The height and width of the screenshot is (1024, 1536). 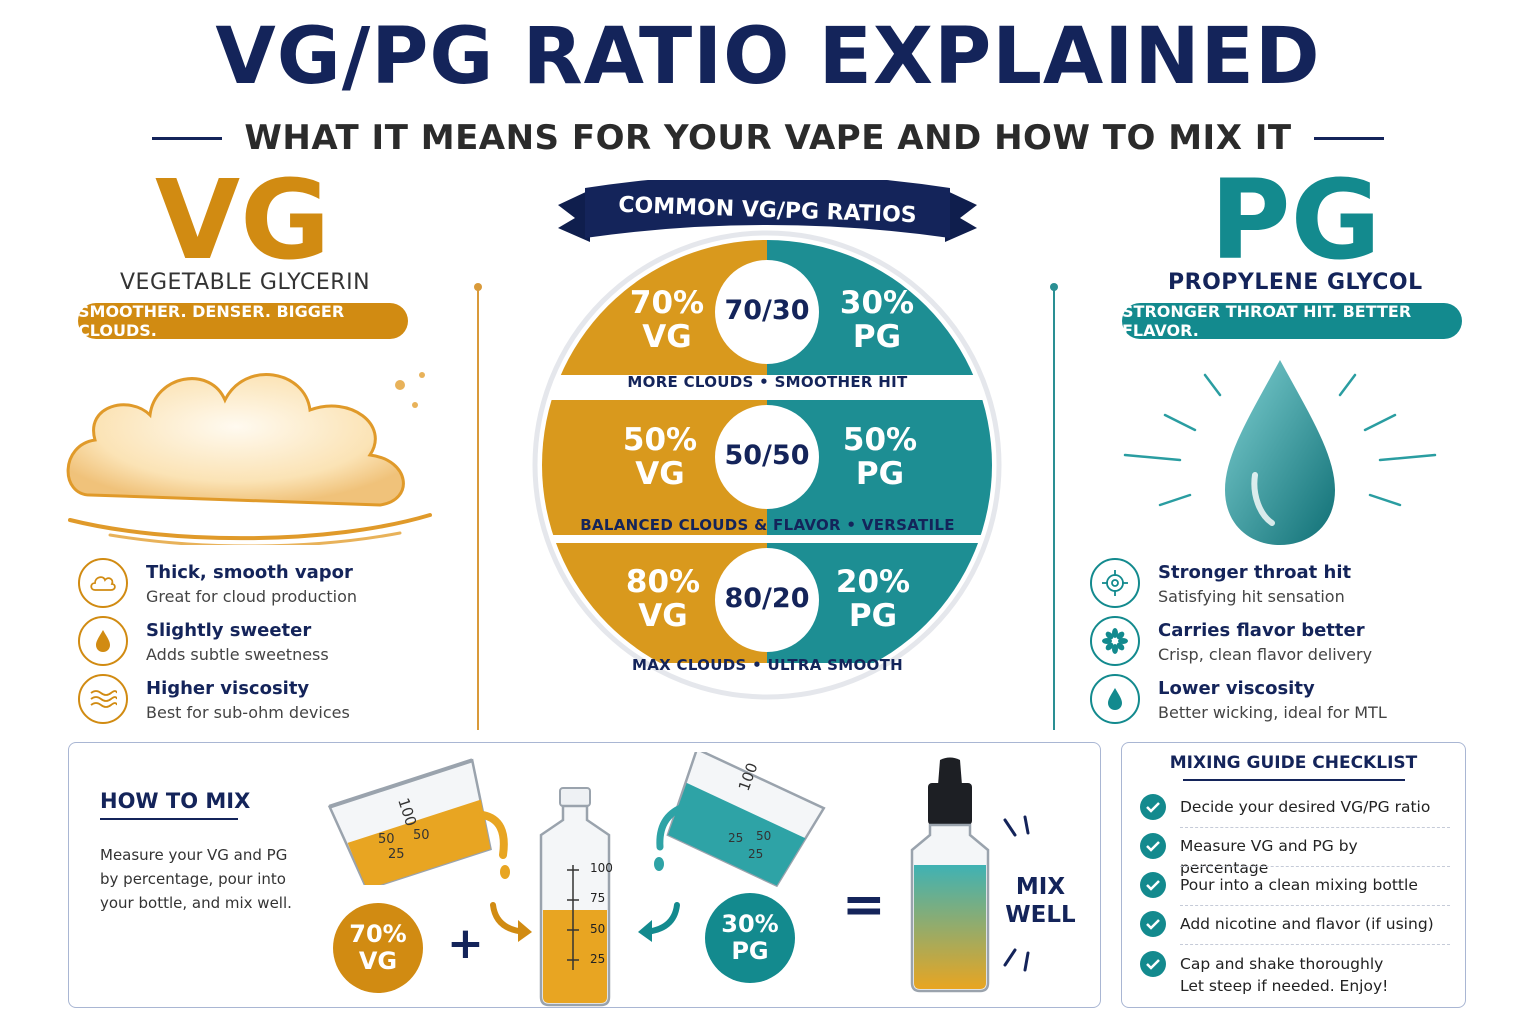 What do you see at coordinates (740, 819) in the screenshot?
I see `pg-beaker-illustration: 100 25 50 25` at bounding box center [740, 819].